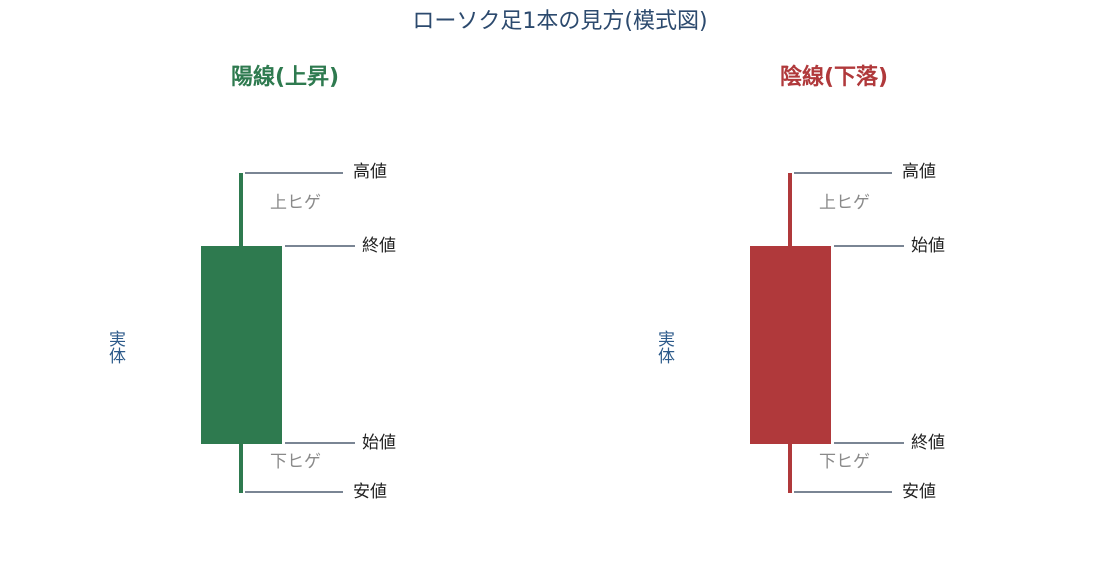  What do you see at coordinates (834, 77) in the screenshot?
I see `panel-title: 陰線(下落)` at bounding box center [834, 77].